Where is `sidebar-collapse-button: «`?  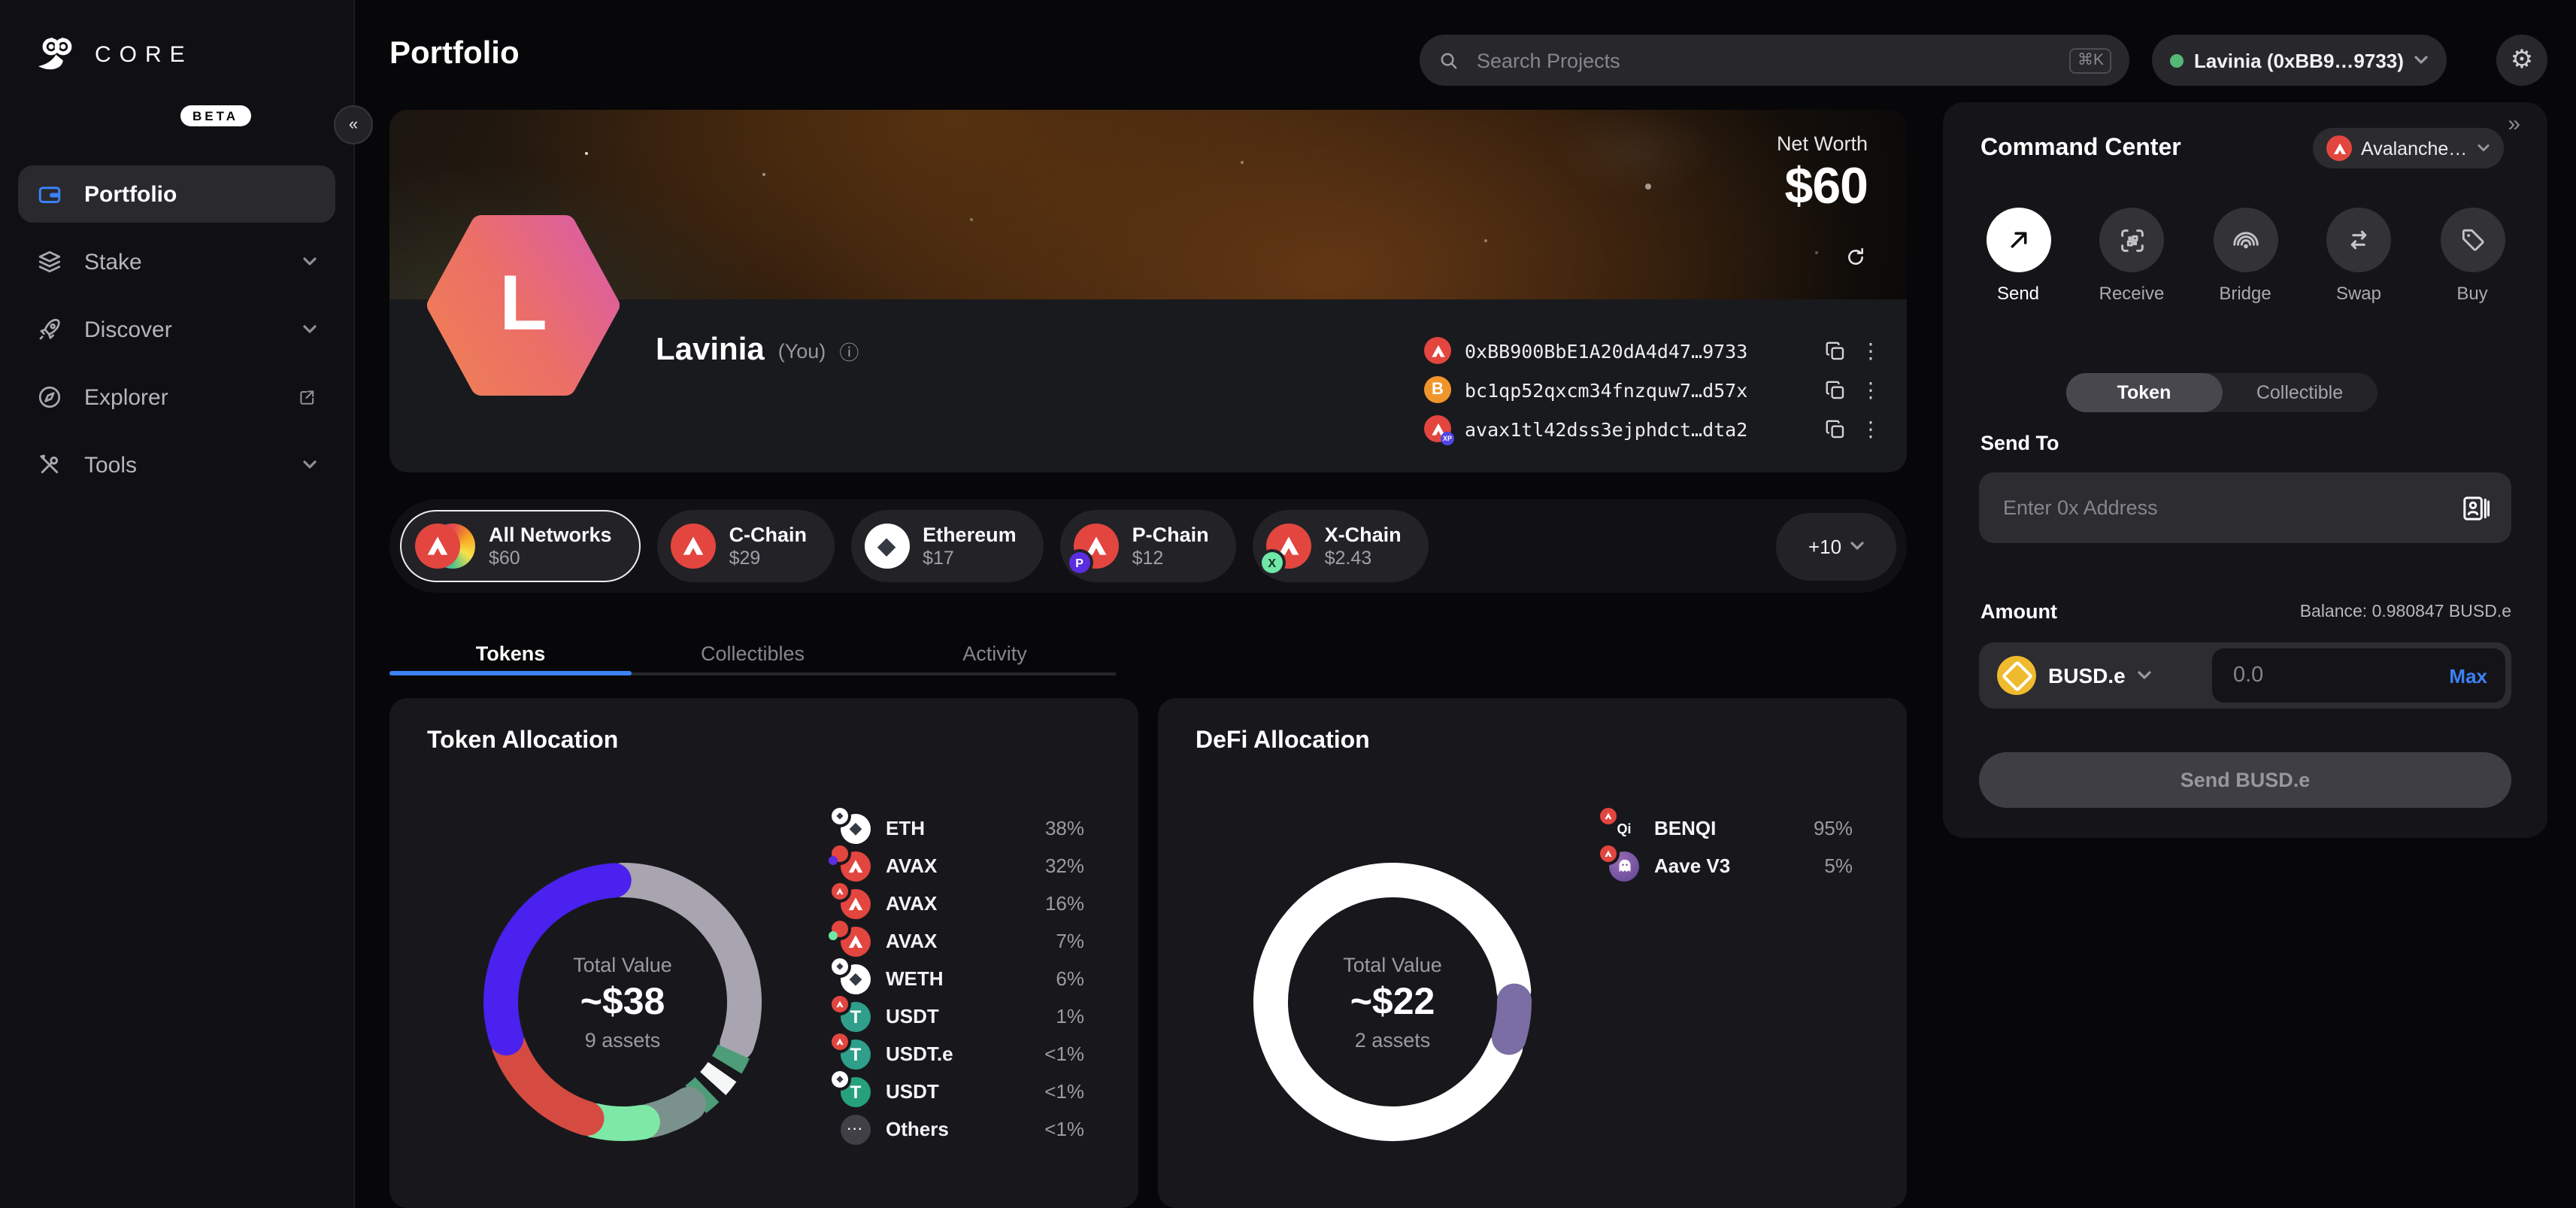 sidebar-collapse-button: « is located at coordinates (353, 124).